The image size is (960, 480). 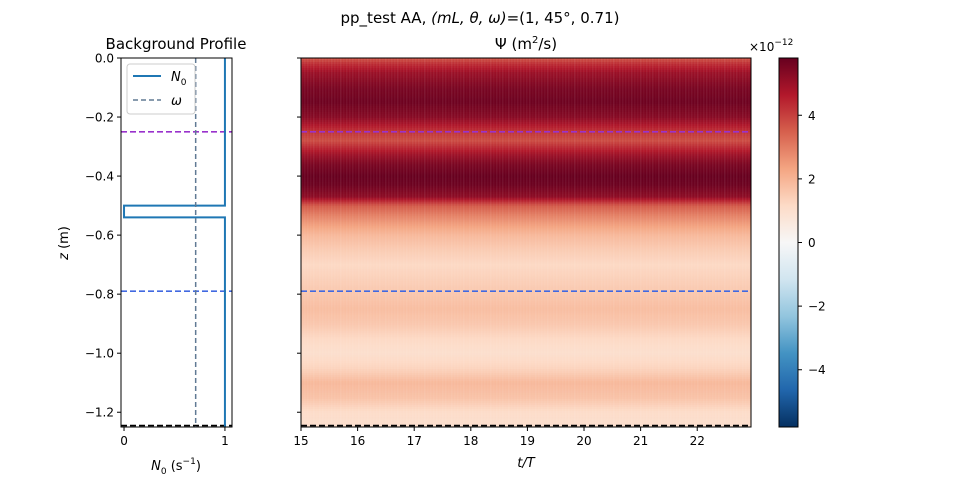 What do you see at coordinates (771, 46) in the screenshot?
I see `colorbar-scale-label: ×10⁻¹²` at bounding box center [771, 46].